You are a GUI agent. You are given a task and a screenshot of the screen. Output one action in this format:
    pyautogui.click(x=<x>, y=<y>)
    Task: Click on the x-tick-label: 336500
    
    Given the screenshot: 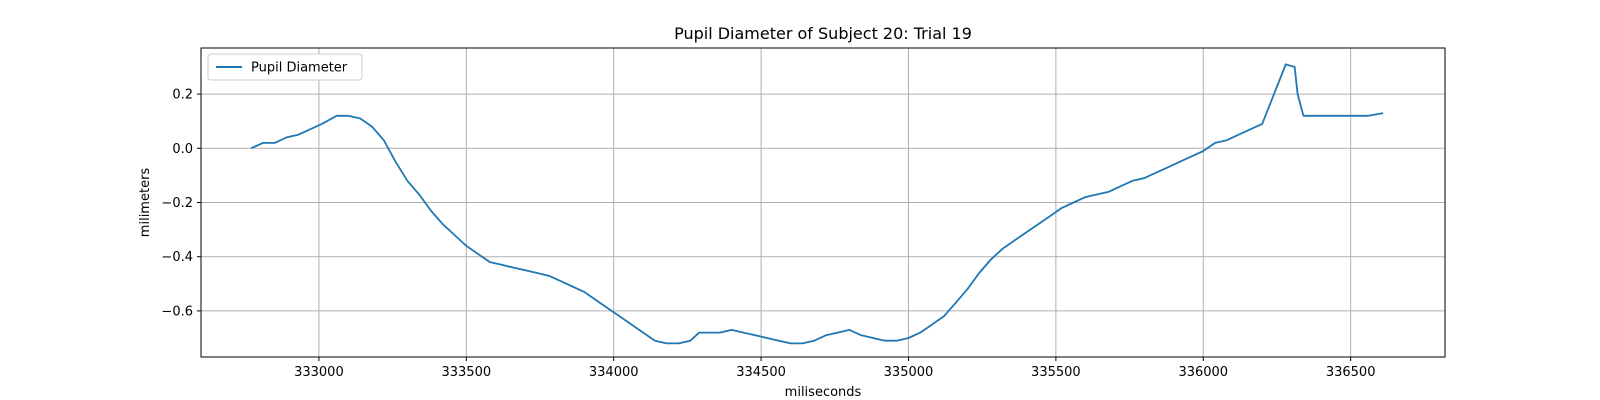 What is the action you would take?
    pyautogui.click(x=1351, y=372)
    